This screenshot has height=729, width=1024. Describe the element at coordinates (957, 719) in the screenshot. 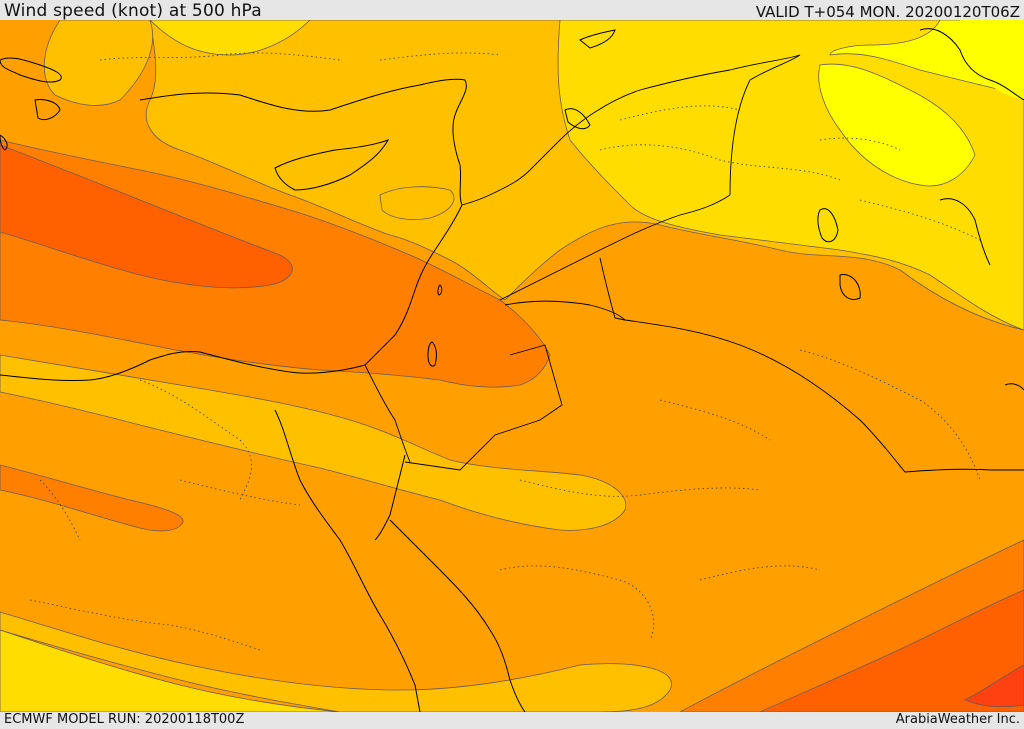

I see `credit: ArabiaWeather Inc.` at that location.